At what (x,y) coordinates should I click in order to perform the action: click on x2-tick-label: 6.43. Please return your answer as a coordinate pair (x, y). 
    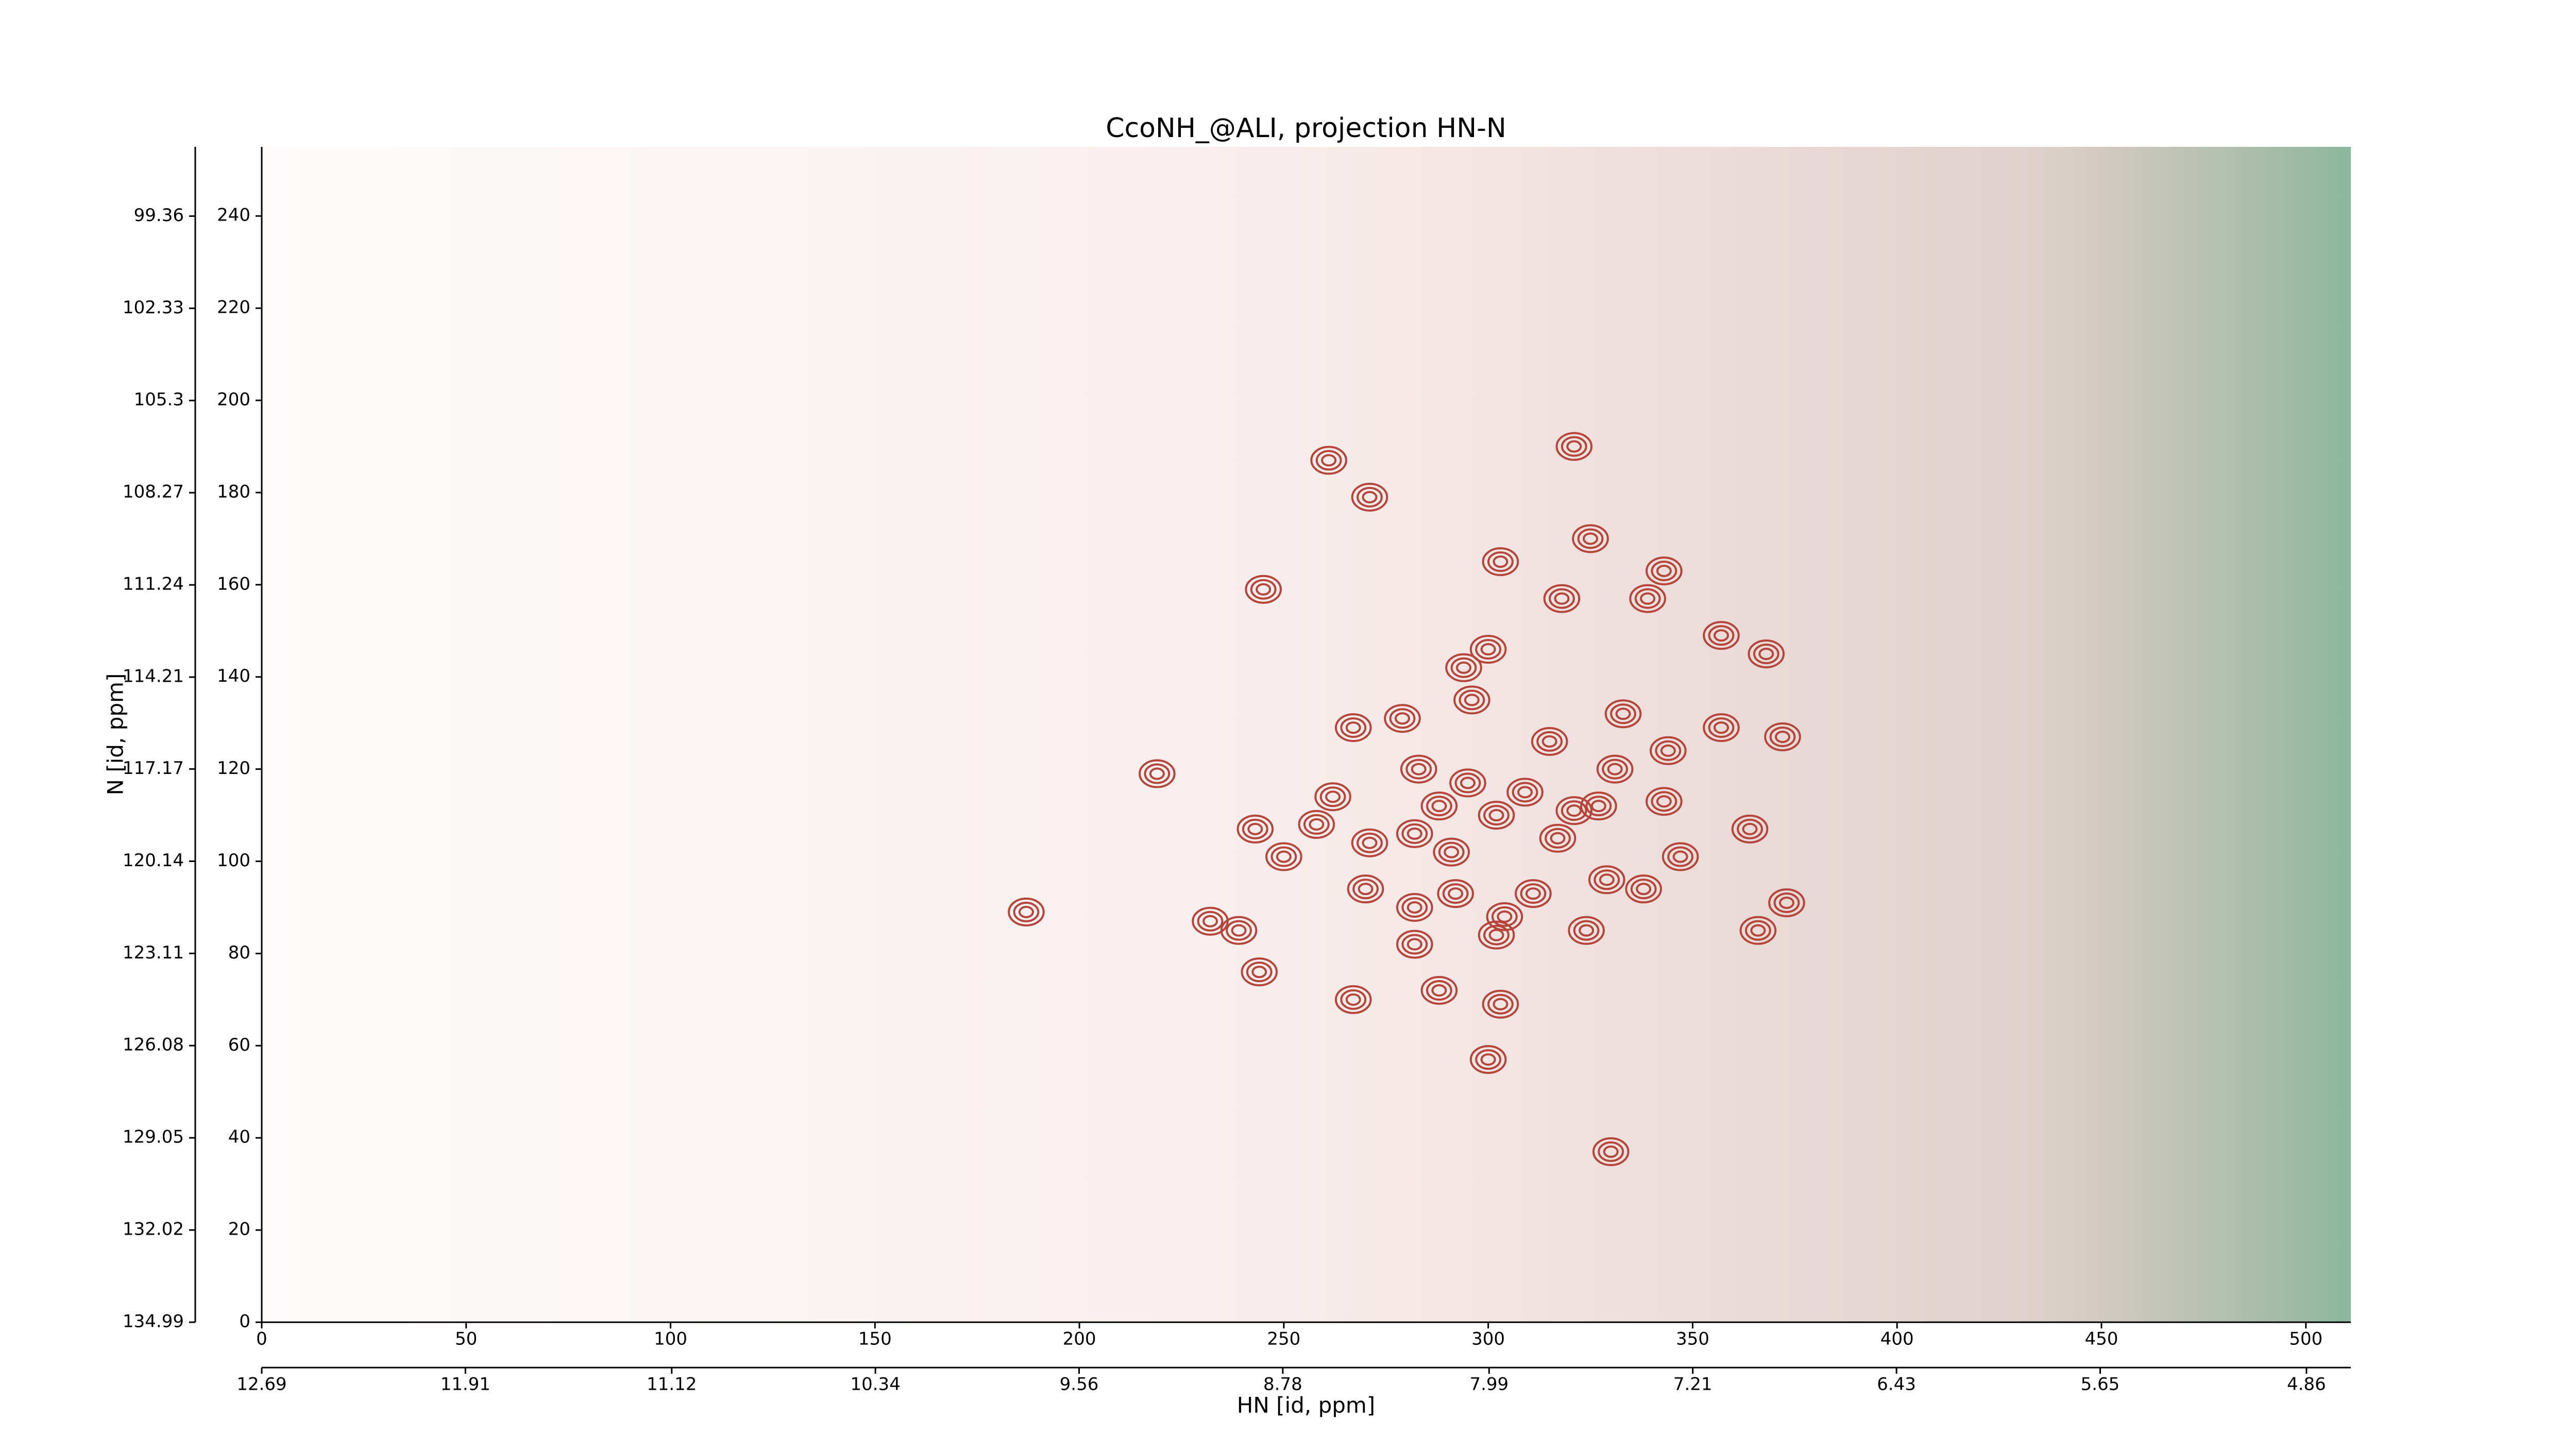
    Looking at the image, I should click on (1896, 1384).